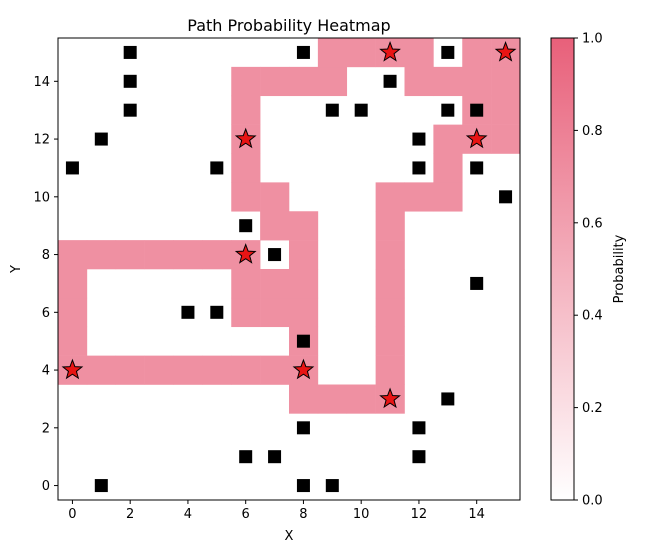 Image resolution: width=655 pixels, height=557 pixels. What do you see at coordinates (288, 25) in the screenshot?
I see `chart-title: Path Probability Heatmap` at bounding box center [288, 25].